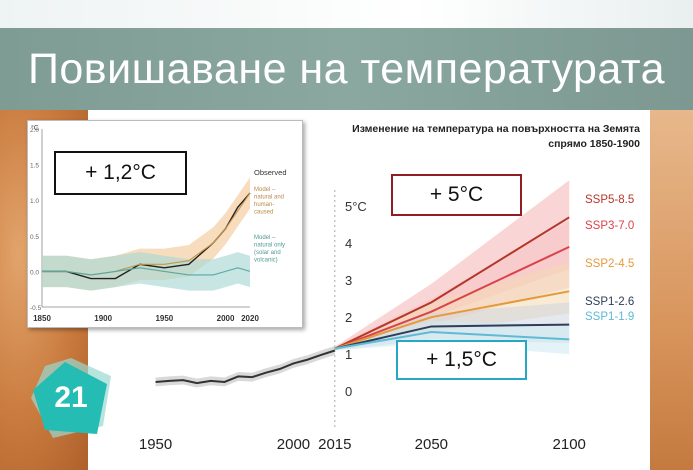 The height and width of the screenshot is (470, 693). What do you see at coordinates (334, 444) in the screenshot?
I see `x-tick-label: 2015` at bounding box center [334, 444].